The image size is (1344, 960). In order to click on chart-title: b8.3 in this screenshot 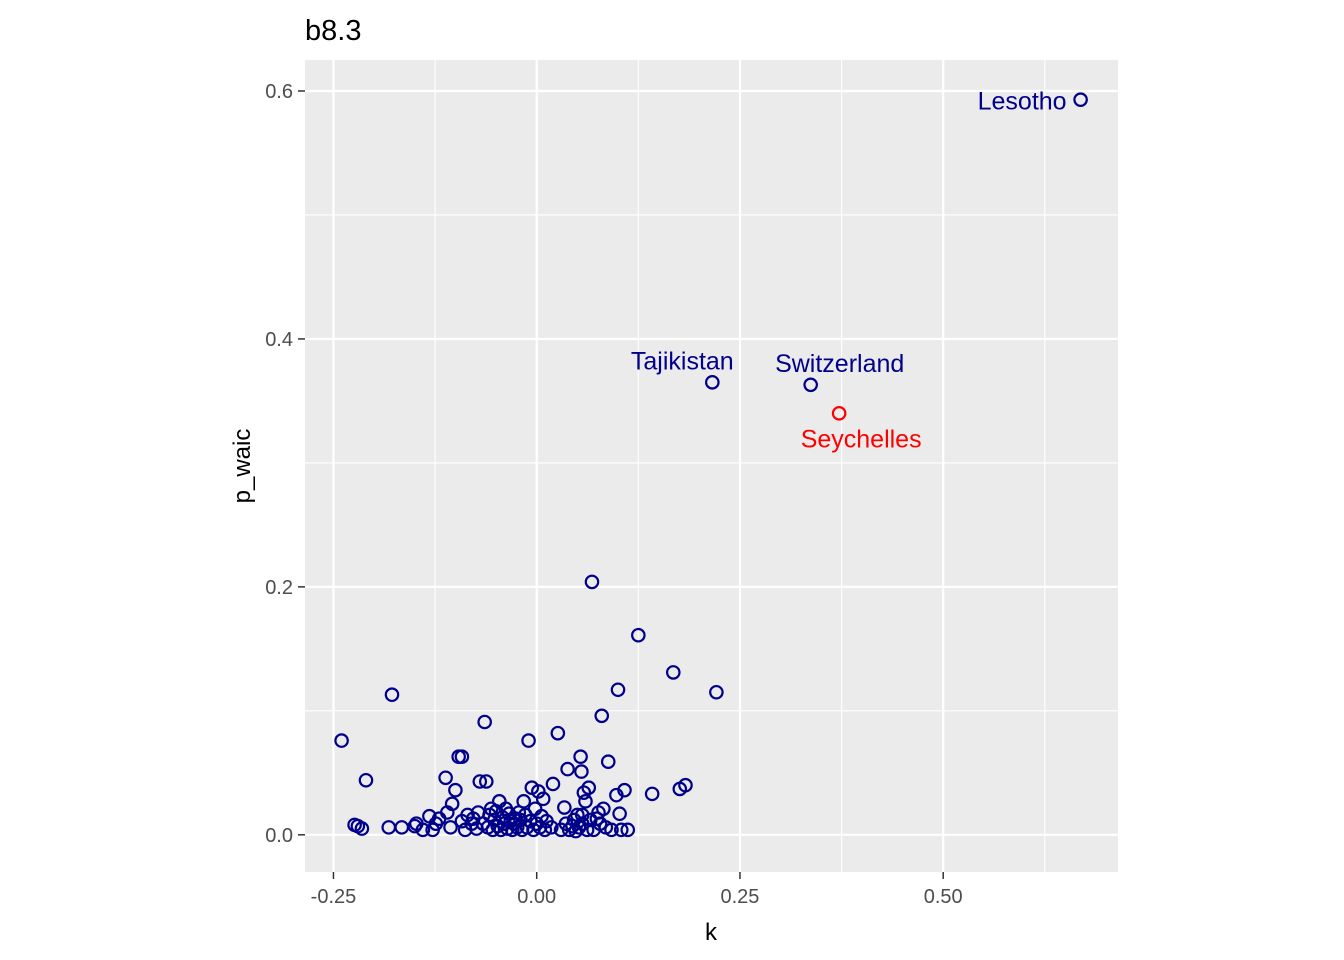, I will do `click(333, 31)`.